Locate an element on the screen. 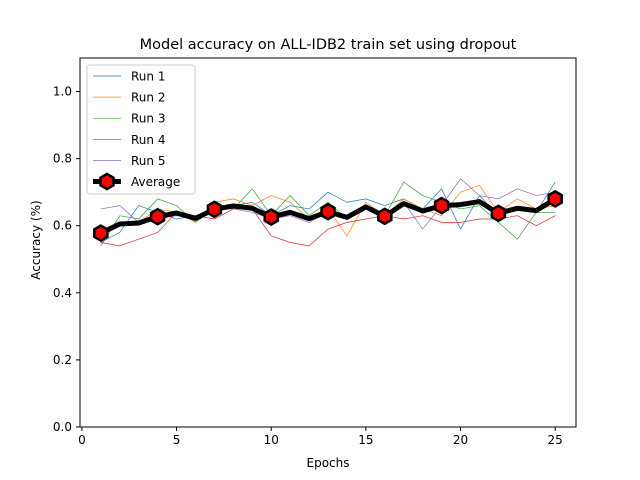 This screenshot has width=640, height=480. x-axis-label: Epochs is located at coordinates (328, 463).